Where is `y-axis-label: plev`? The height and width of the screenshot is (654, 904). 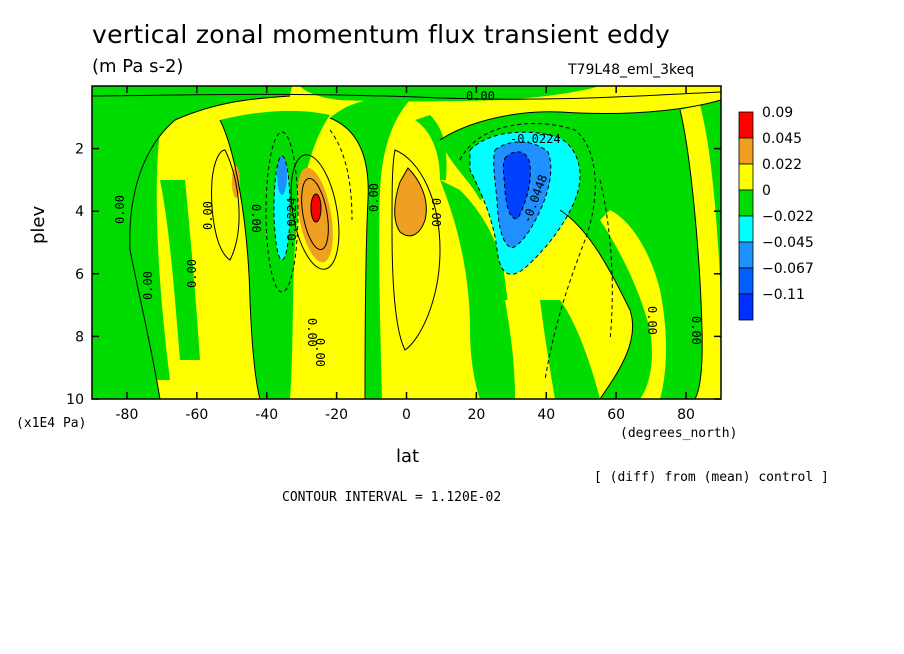
y-axis-label: plev is located at coordinates (38, 224).